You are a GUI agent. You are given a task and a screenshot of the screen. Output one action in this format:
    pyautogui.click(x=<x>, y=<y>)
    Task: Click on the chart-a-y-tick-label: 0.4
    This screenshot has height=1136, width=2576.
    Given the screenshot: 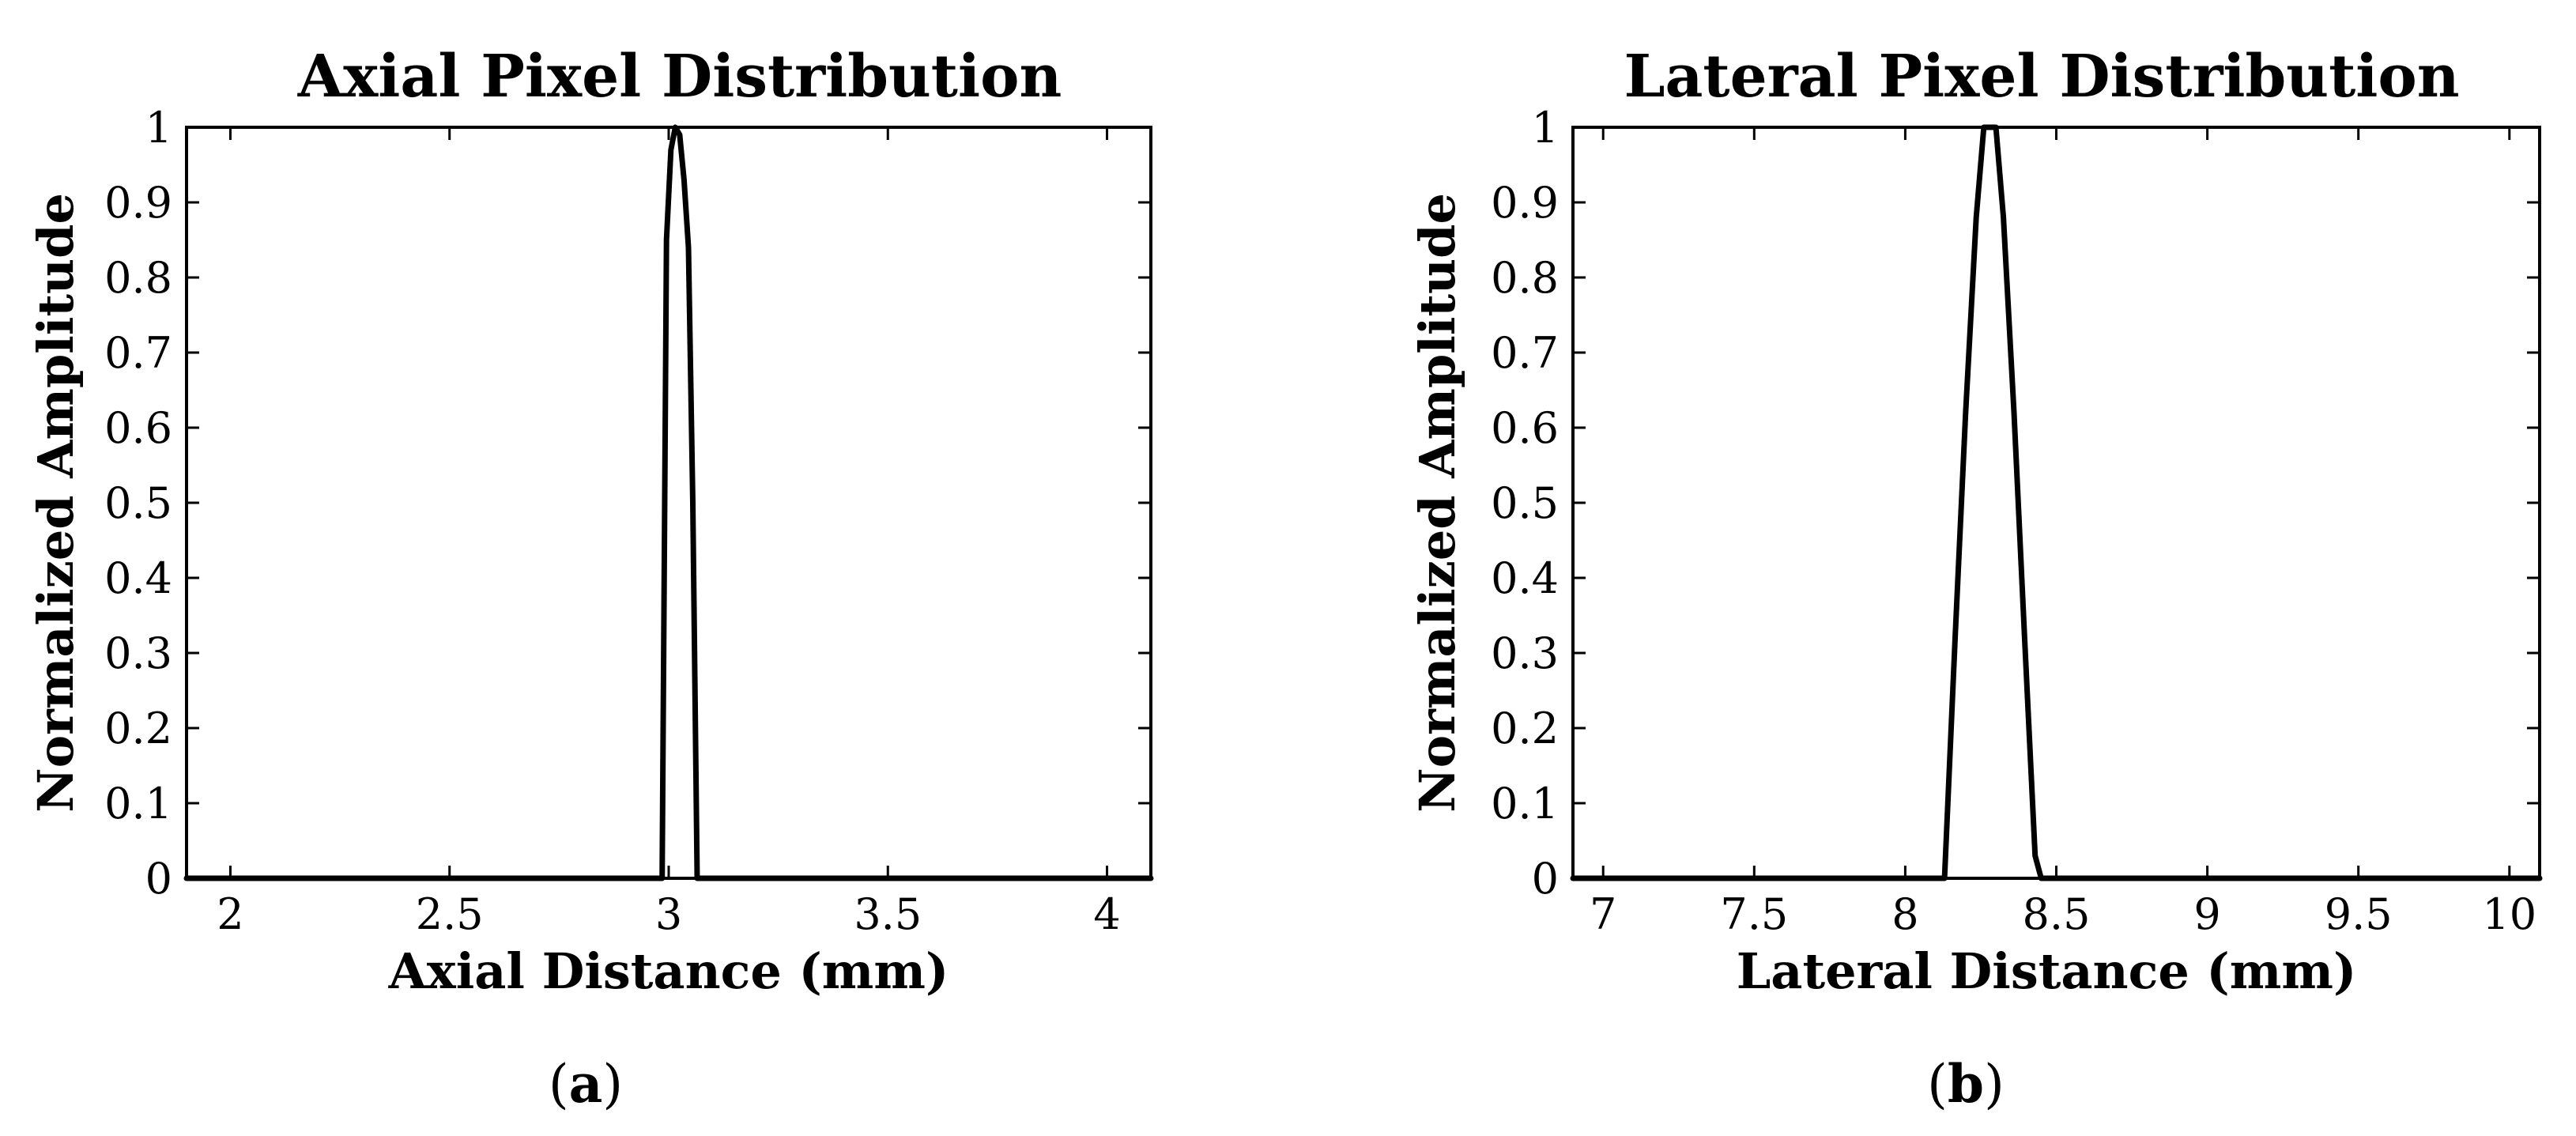 What is the action you would take?
    pyautogui.click(x=138, y=578)
    